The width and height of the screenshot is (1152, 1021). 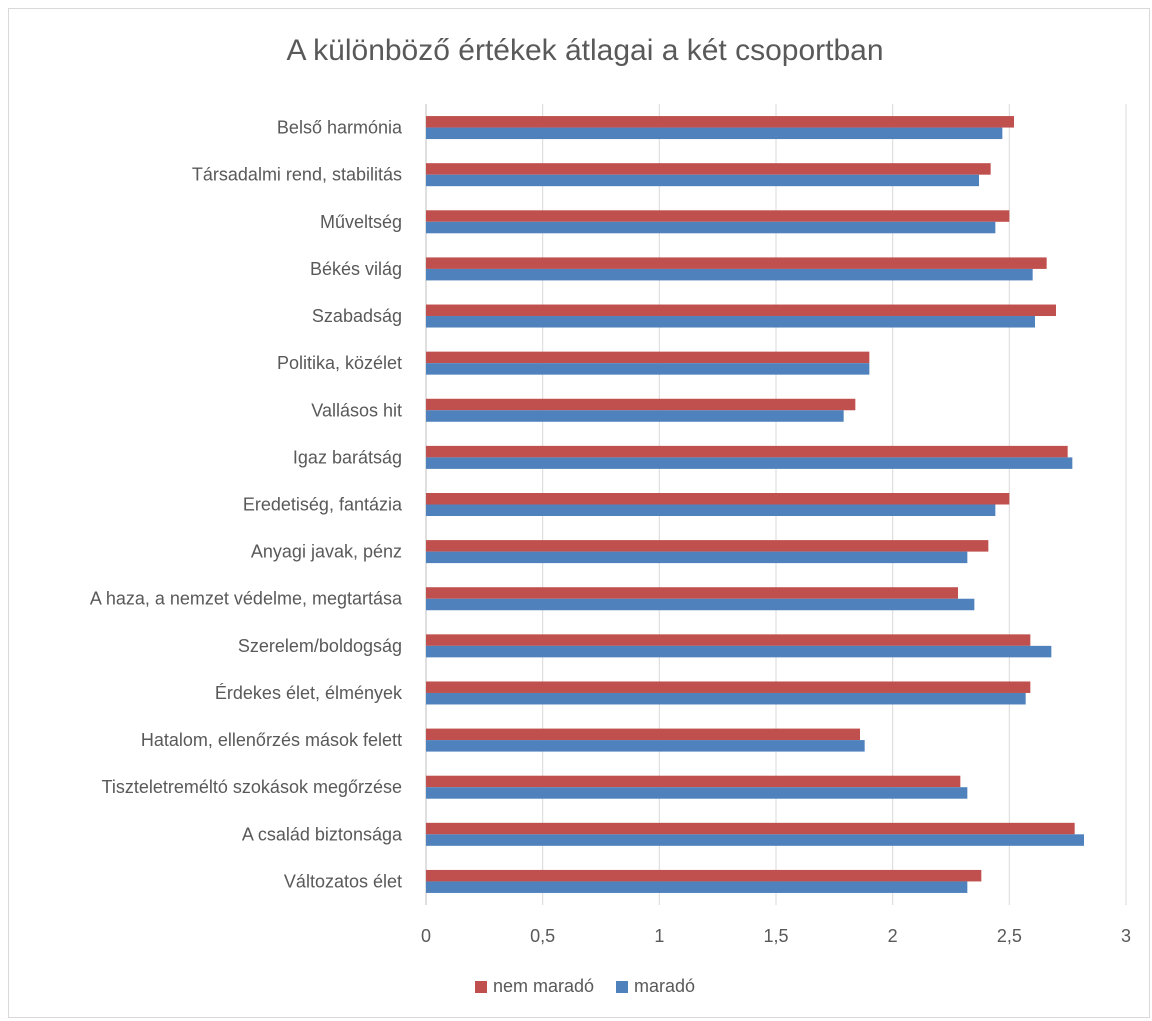 I want to click on category-label: Vallásos hit, so click(x=356, y=410).